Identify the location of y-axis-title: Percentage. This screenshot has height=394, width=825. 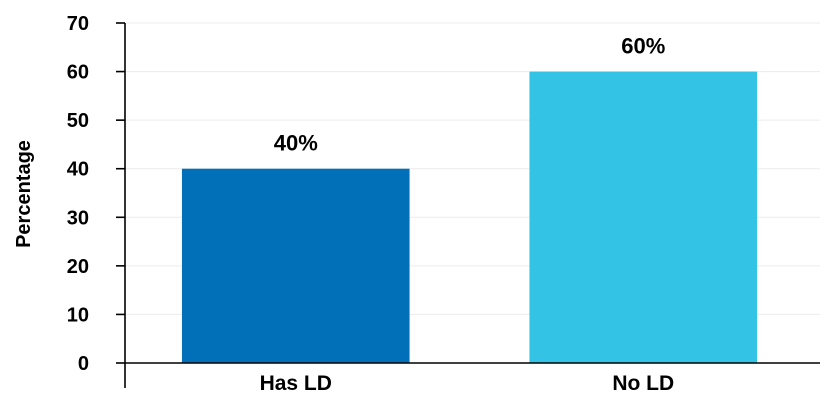
(24, 194).